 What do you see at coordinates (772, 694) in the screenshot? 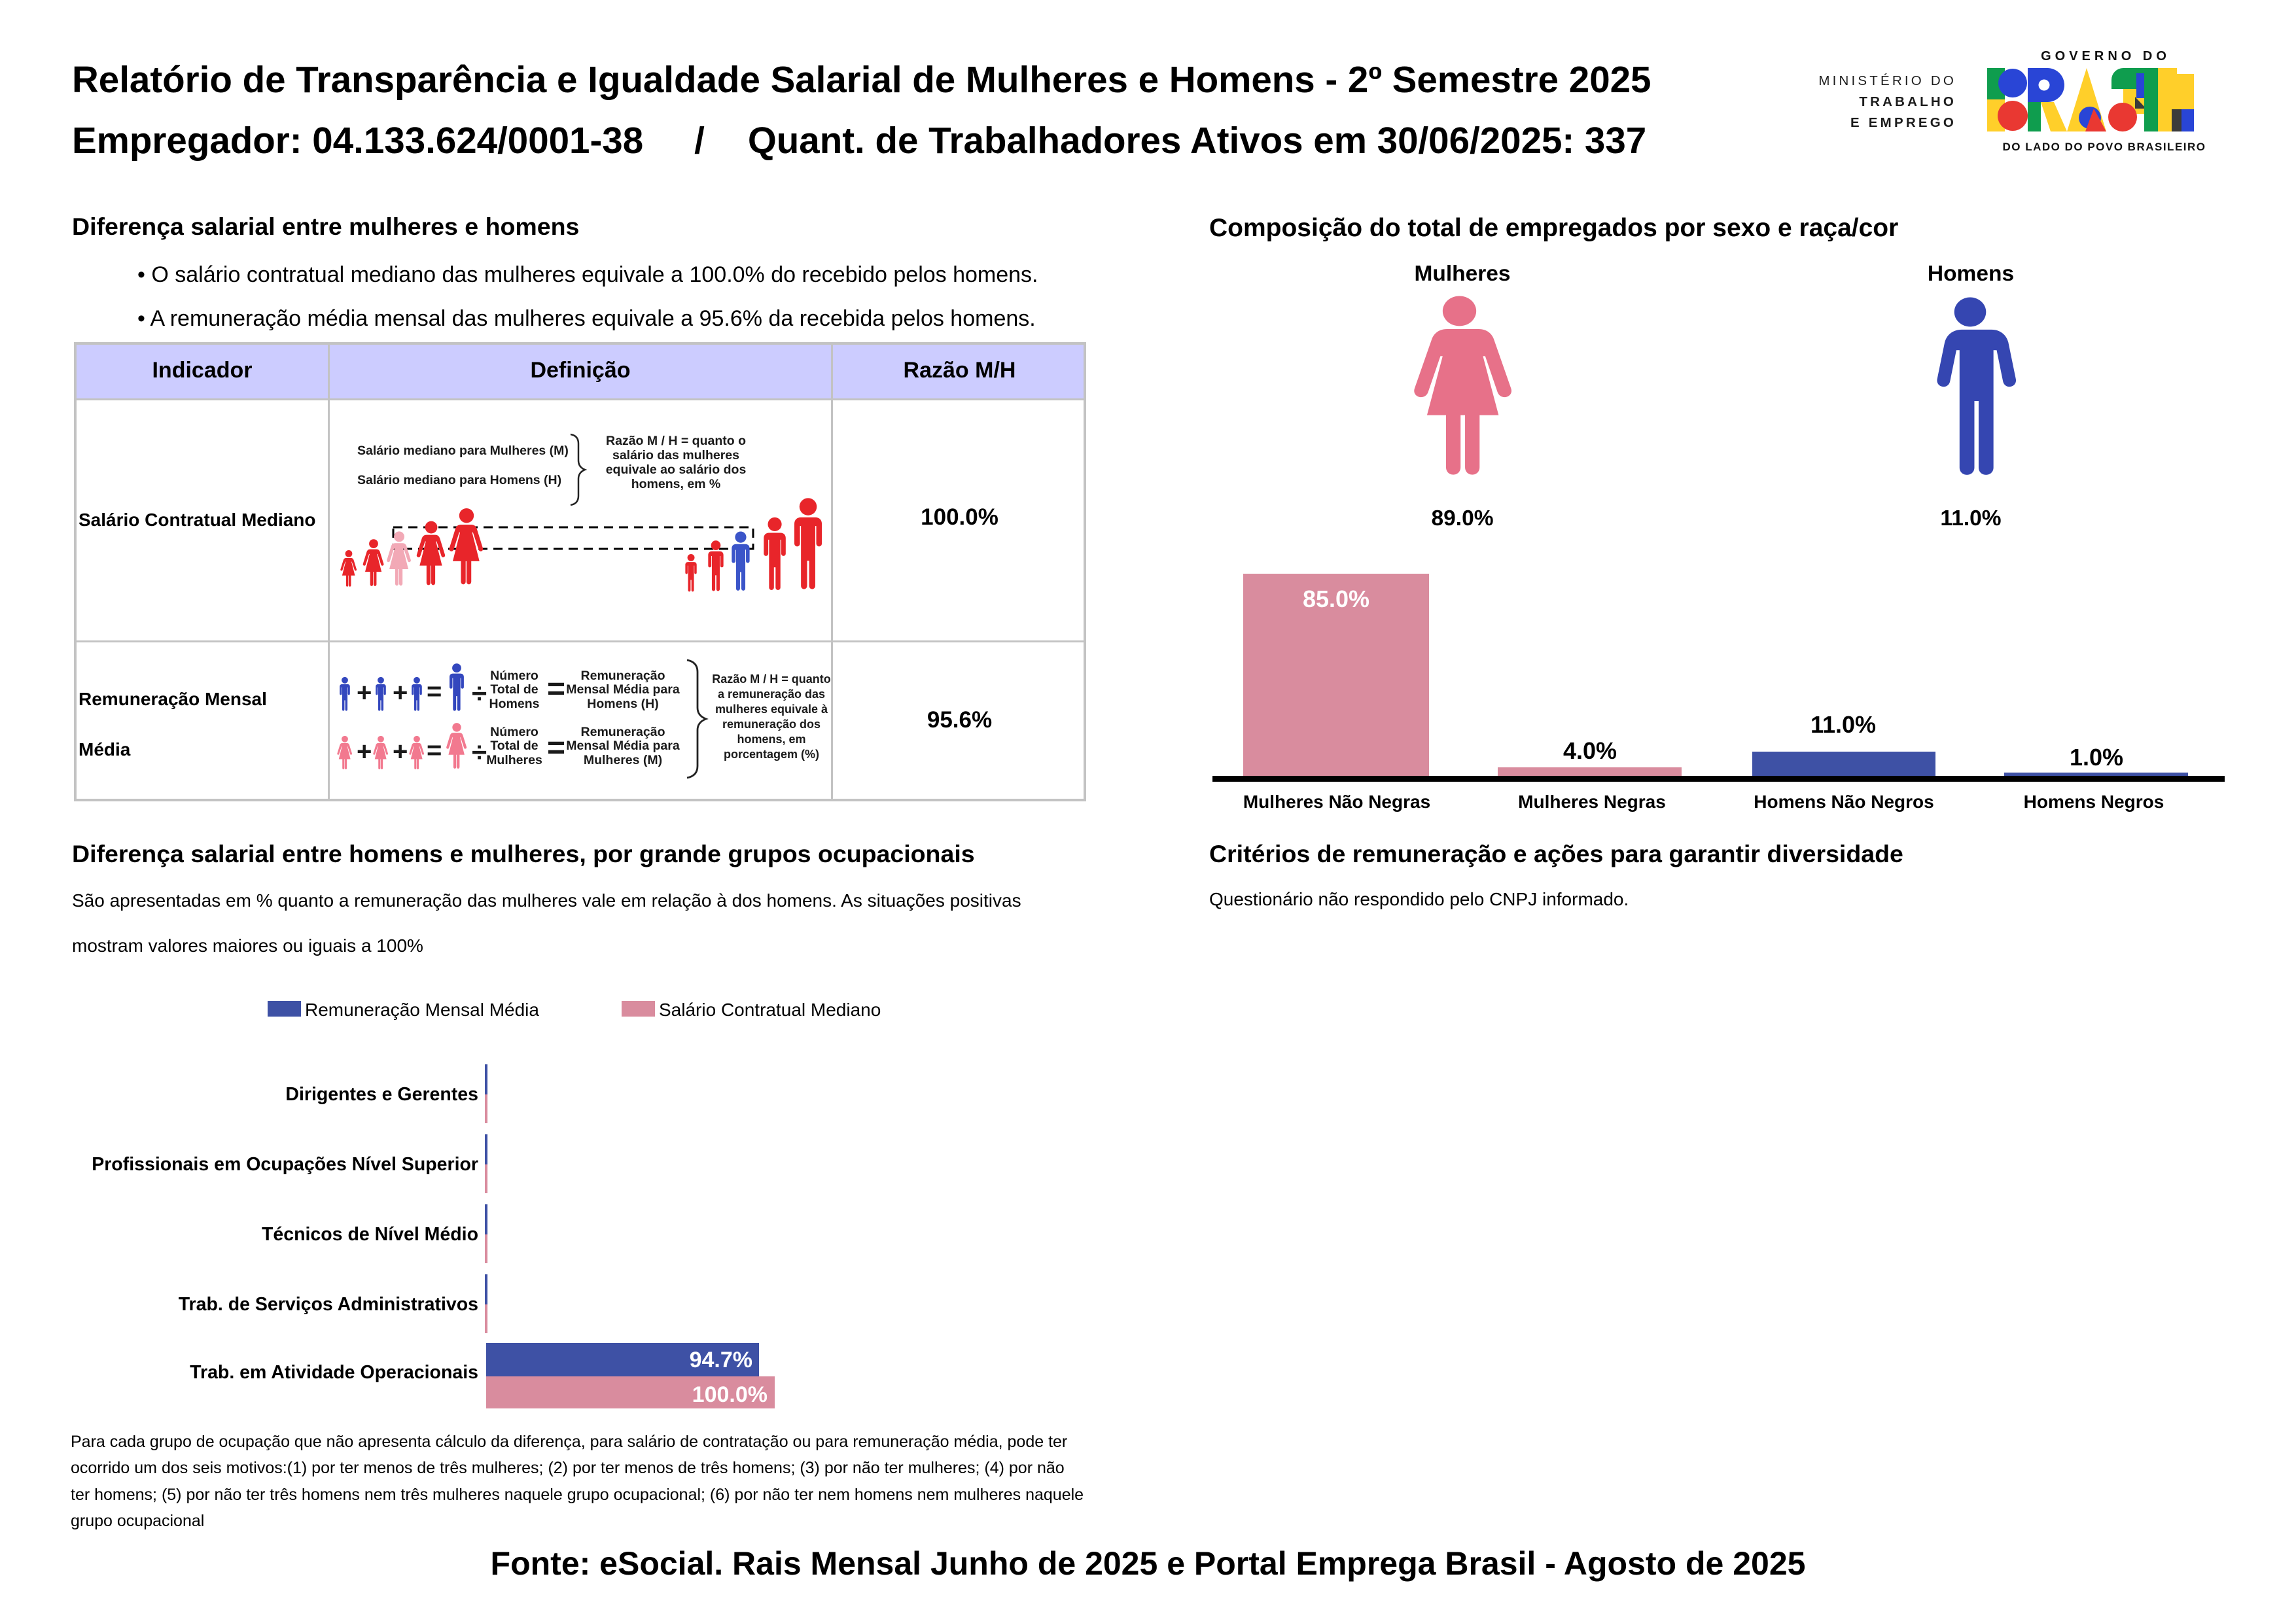
I see `svg-text: a remuneração das` at bounding box center [772, 694].